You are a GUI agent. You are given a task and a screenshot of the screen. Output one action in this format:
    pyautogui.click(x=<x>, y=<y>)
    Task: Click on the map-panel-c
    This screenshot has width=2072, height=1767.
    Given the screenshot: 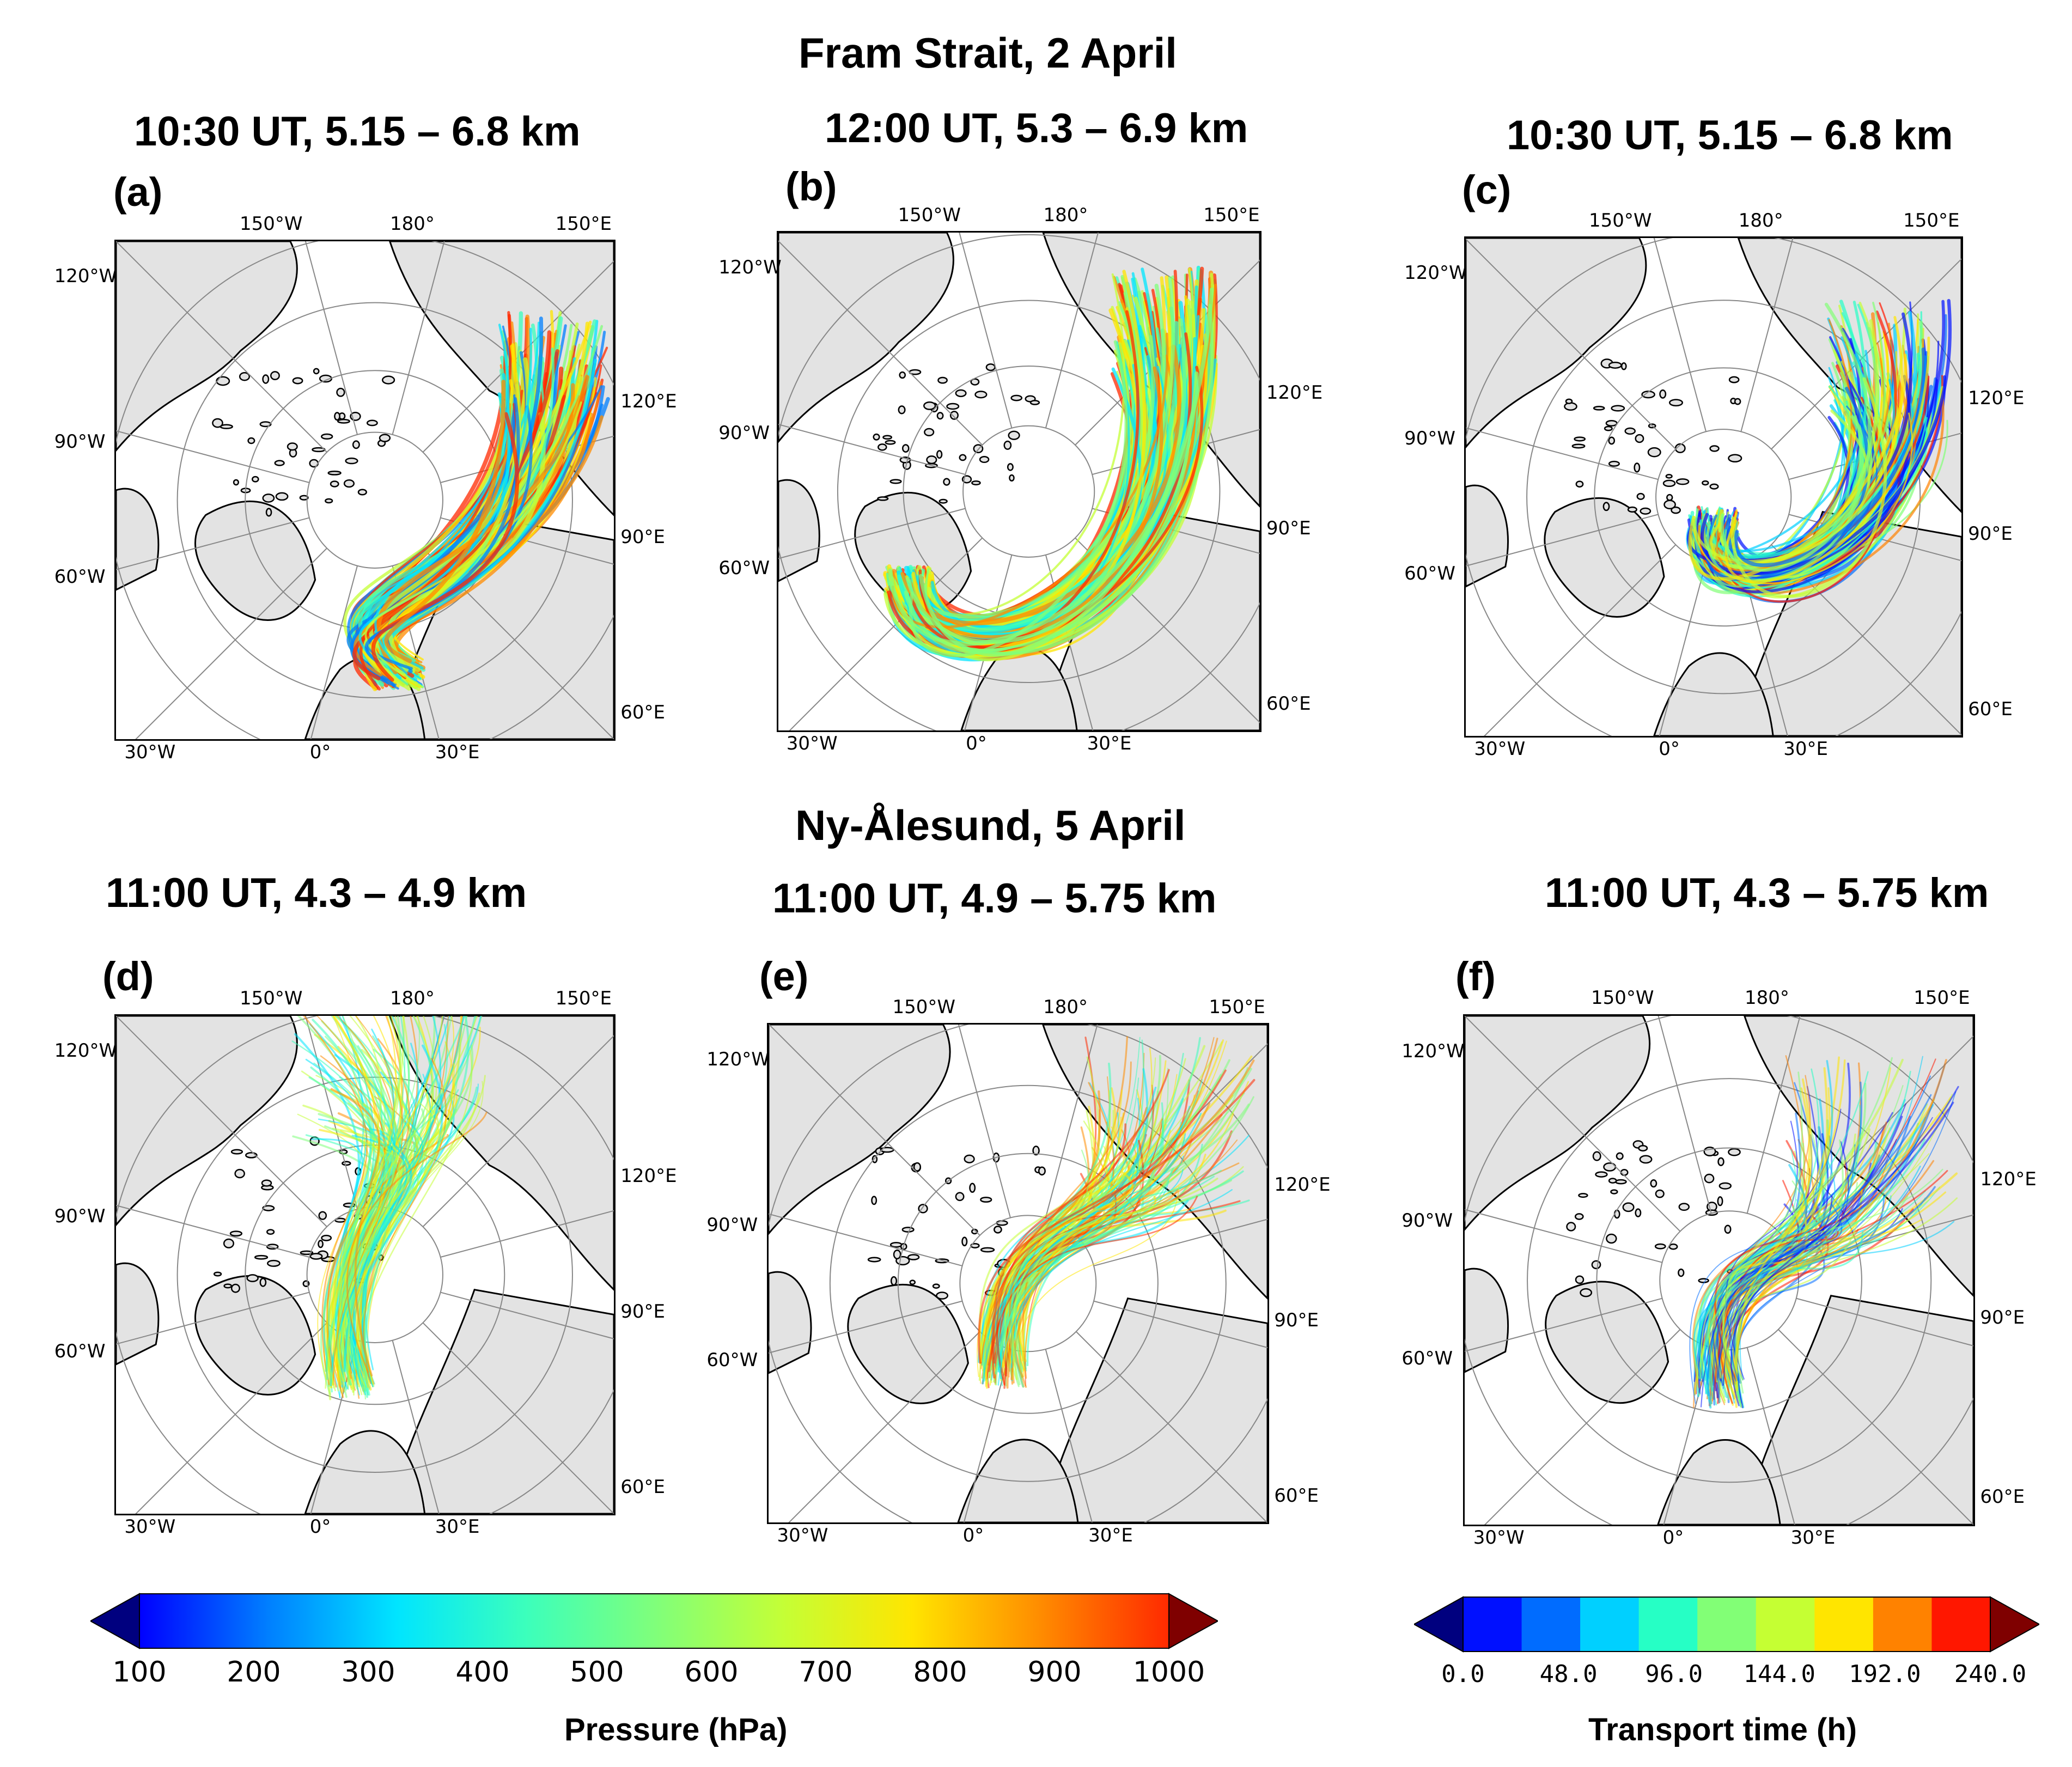 What is the action you would take?
    pyautogui.click(x=1713, y=487)
    